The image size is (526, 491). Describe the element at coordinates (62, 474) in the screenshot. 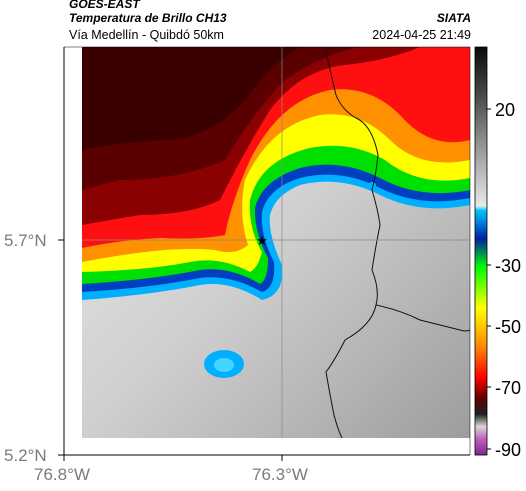

I see `lon-label-1: 76.8°W` at that location.